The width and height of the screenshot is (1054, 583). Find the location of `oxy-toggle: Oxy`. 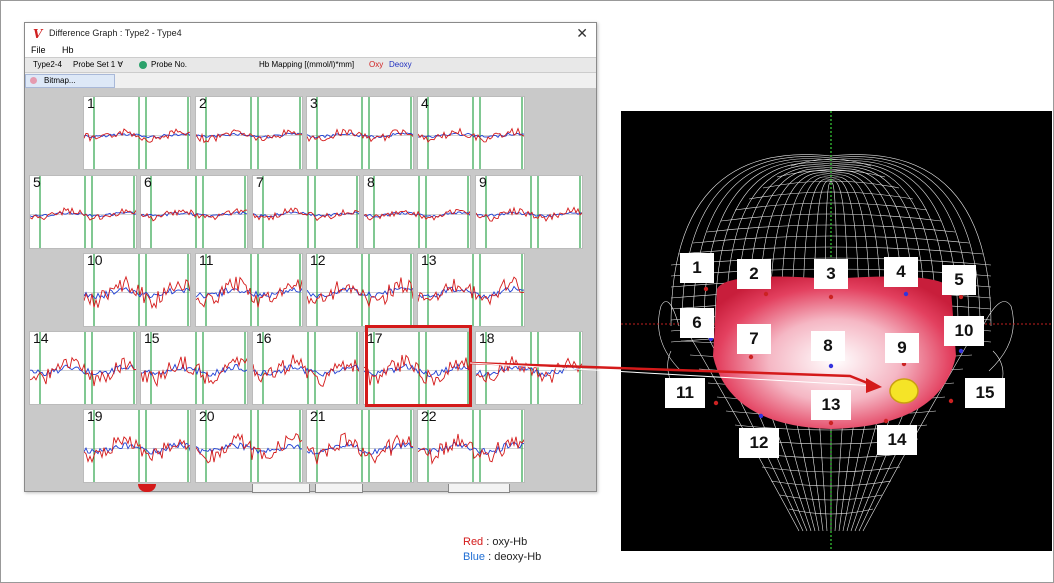

oxy-toggle: Oxy is located at coordinates (376, 64).